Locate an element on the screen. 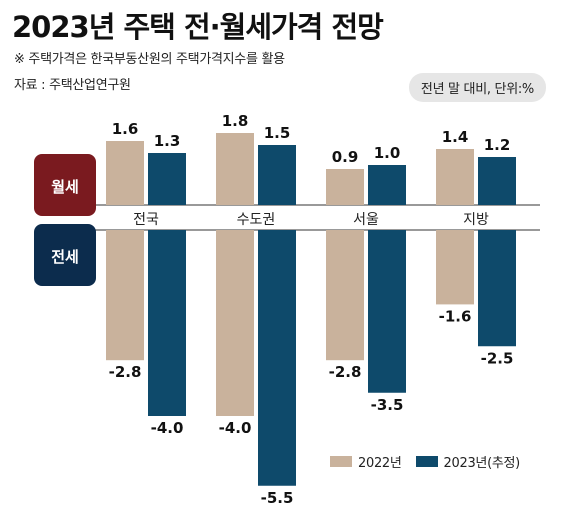  data-label: -2.5 is located at coordinates (497, 358).